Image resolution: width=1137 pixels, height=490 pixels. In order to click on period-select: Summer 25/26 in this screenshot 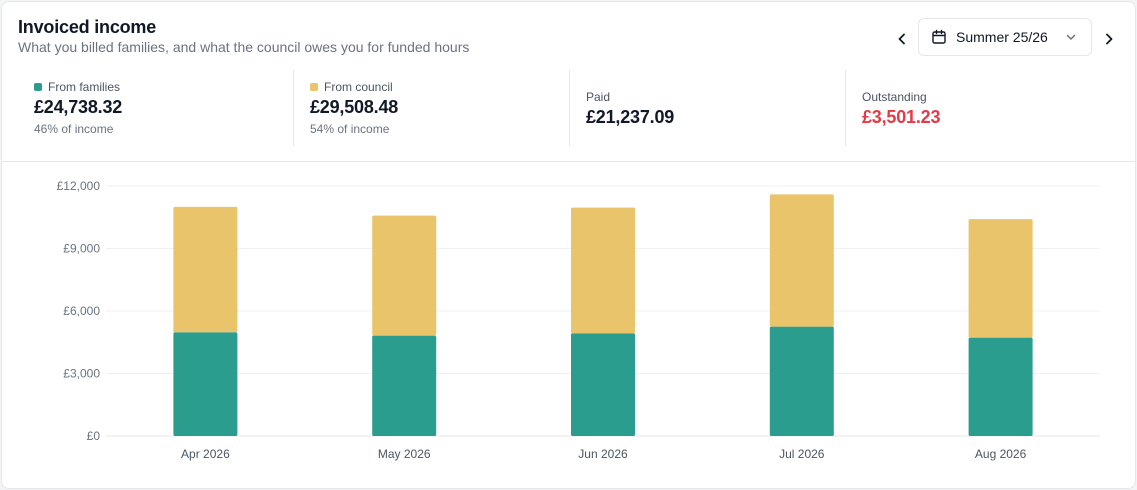, I will do `click(1005, 37)`.